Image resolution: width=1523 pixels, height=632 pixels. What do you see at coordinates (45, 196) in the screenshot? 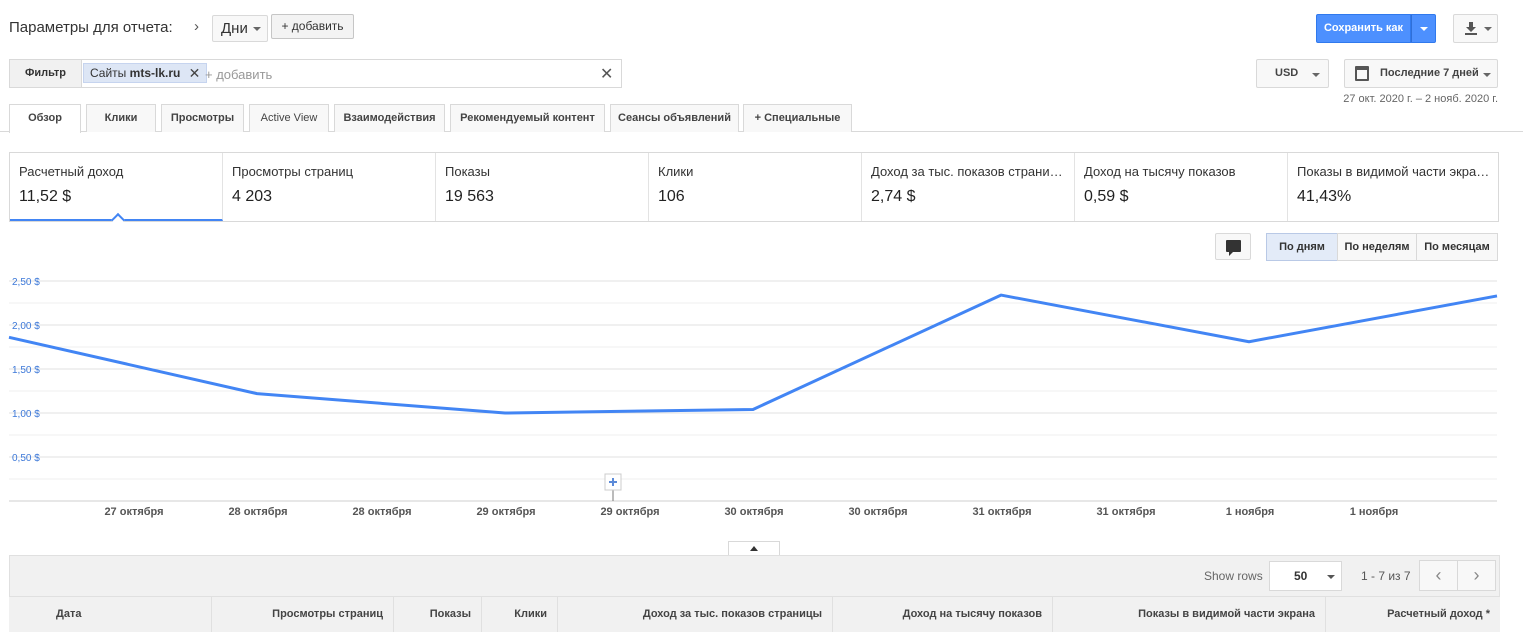
I see `scorecard-value: 11,52 $` at bounding box center [45, 196].